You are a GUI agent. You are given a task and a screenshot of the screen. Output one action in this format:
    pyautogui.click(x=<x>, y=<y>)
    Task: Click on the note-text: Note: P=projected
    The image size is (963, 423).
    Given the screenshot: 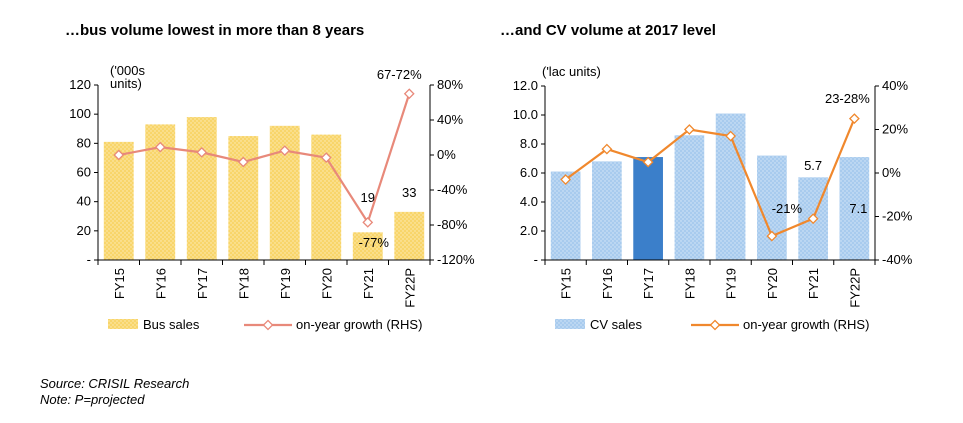 What is the action you would take?
    pyautogui.click(x=92, y=399)
    